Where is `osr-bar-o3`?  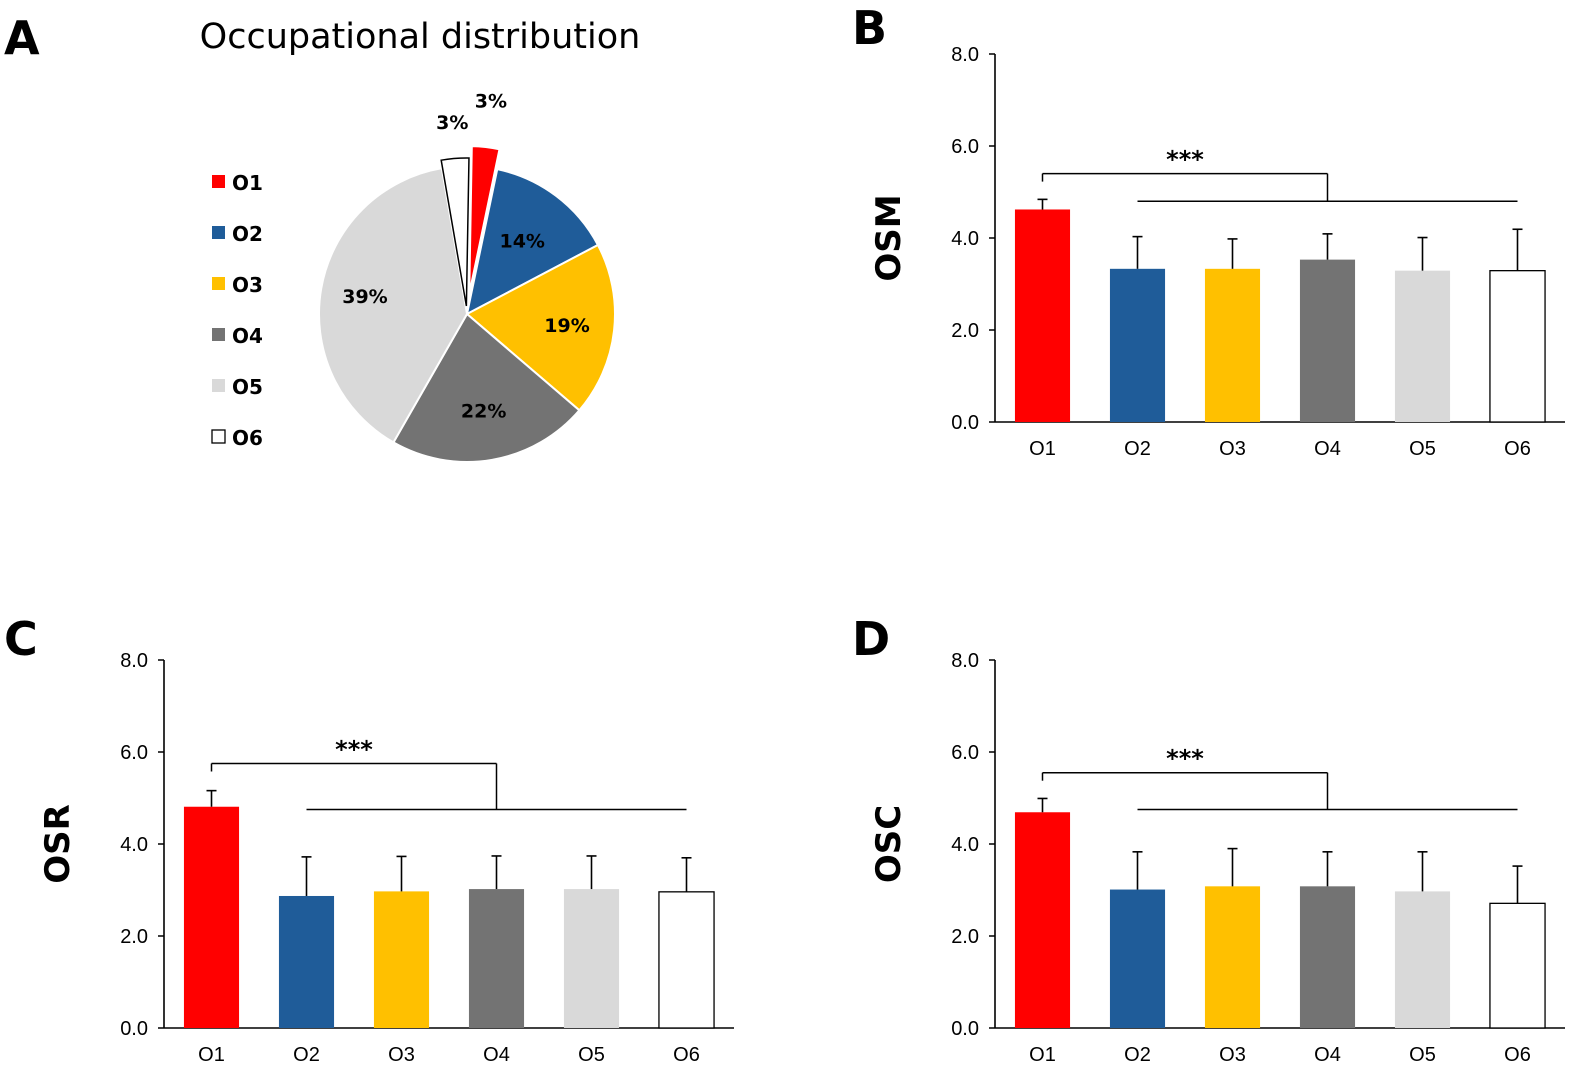 osr-bar-o3 is located at coordinates (401, 959).